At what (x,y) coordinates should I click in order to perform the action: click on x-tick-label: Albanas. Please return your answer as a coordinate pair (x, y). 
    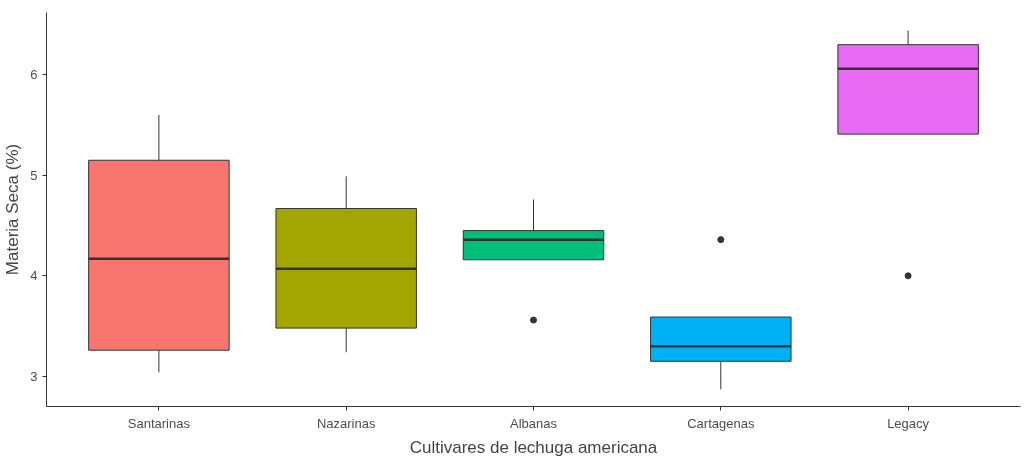
    Looking at the image, I should click on (534, 423).